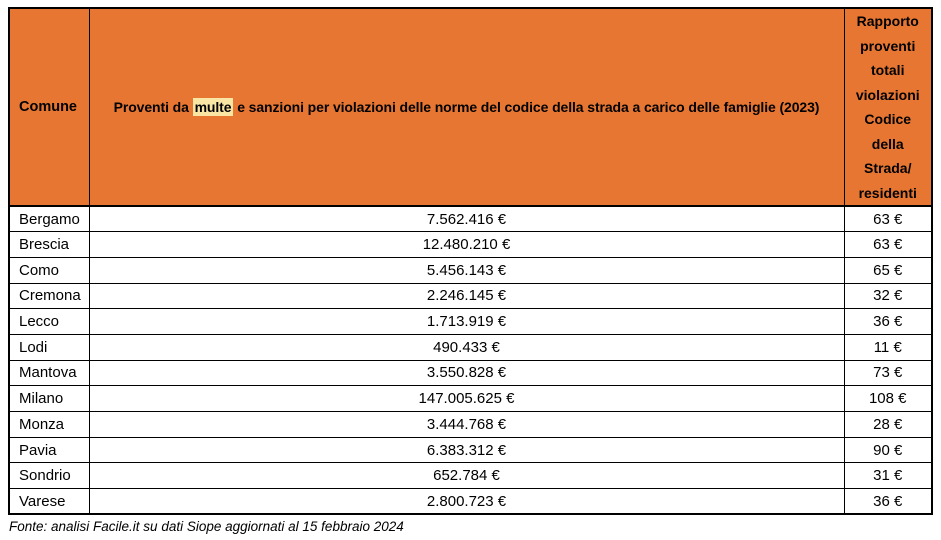  Describe the element at coordinates (466, 476) in the screenshot. I see `proventi-cell: 652.784 €` at that location.